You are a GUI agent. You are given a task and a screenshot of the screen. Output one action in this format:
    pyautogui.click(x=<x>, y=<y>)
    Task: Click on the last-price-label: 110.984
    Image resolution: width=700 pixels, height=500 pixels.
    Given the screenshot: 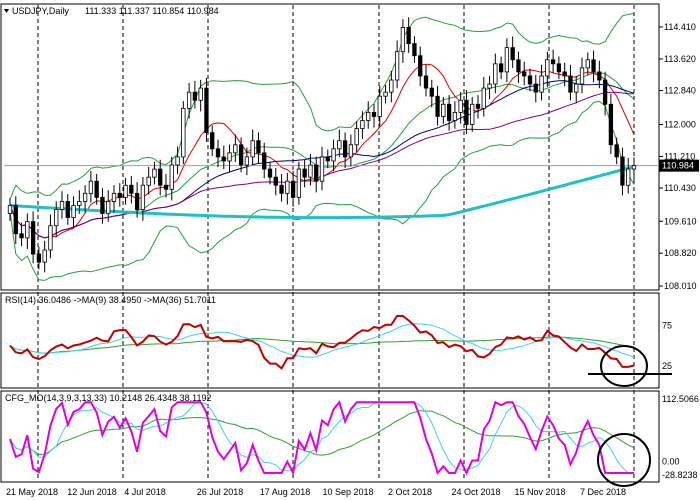 What is the action you would take?
    pyautogui.click(x=678, y=166)
    